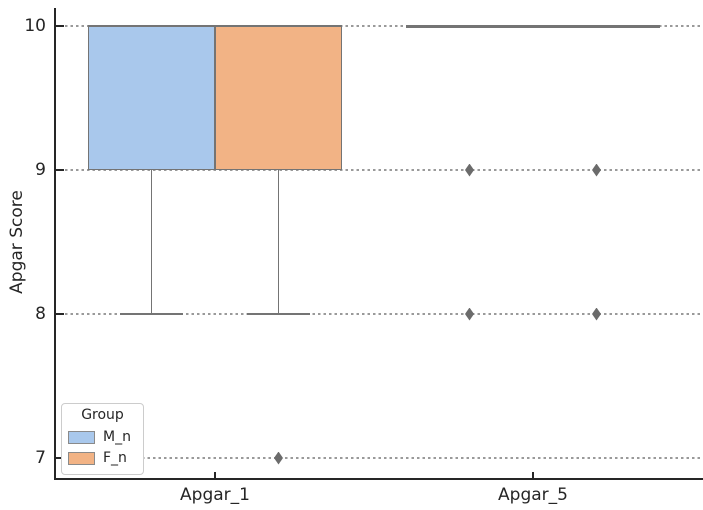  I want to click on y-tick-label: 8, so click(40, 314).